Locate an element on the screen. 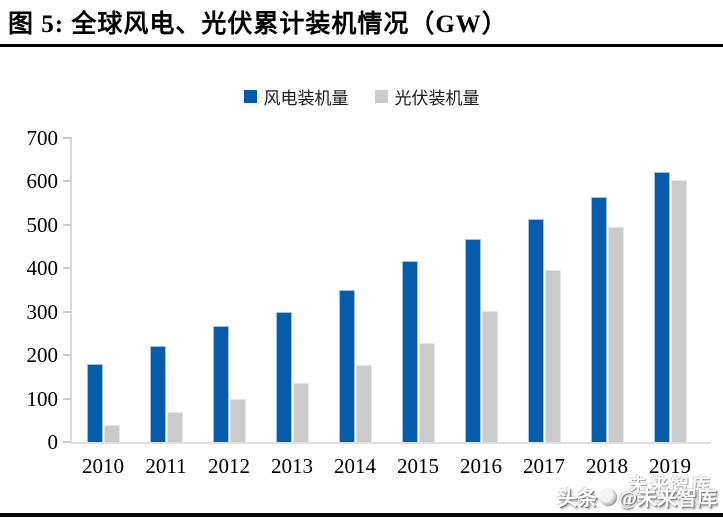 This screenshot has width=723, height=521. x-axis-line is located at coordinates (390, 443).